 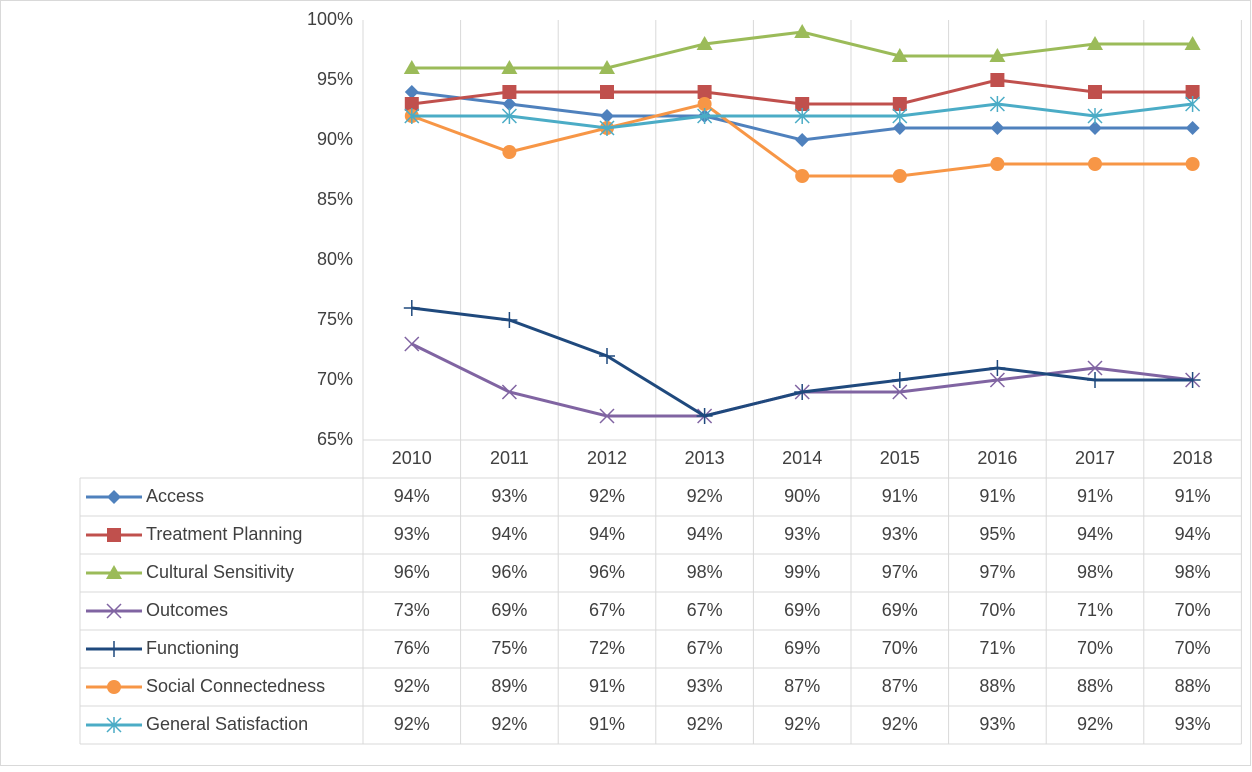 I want to click on x-tick-label: 2016, so click(x=997, y=458).